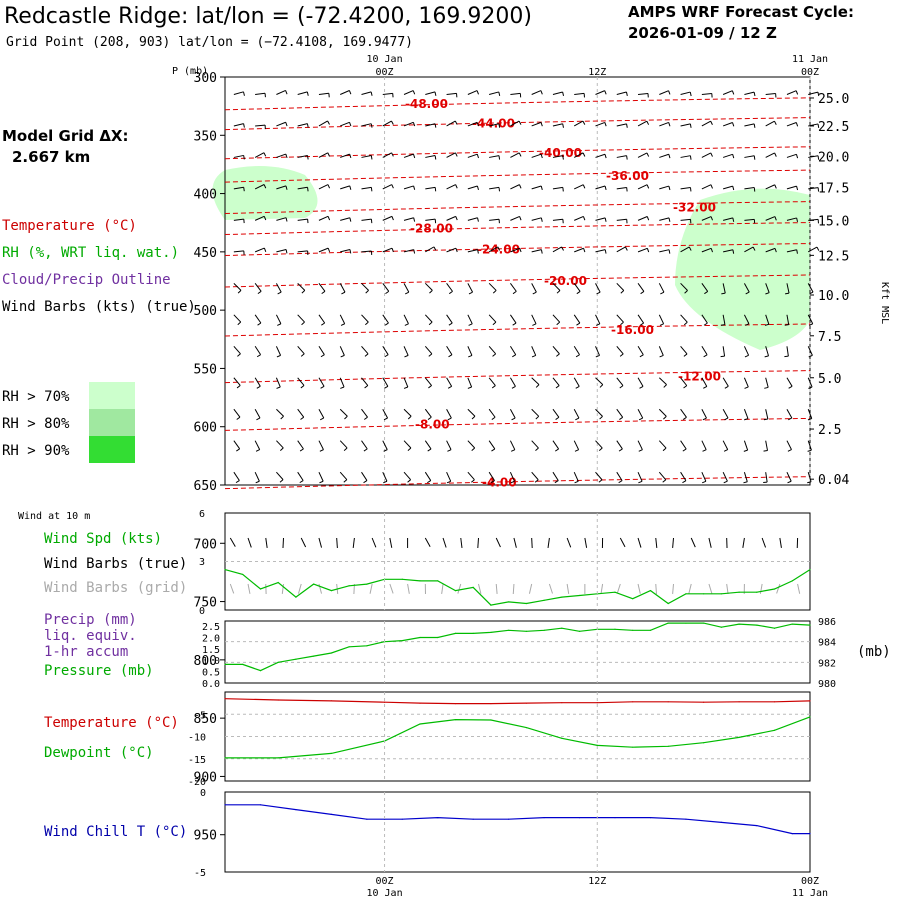  I want to click on kft-tick-label-6: 10.0, so click(833, 296).